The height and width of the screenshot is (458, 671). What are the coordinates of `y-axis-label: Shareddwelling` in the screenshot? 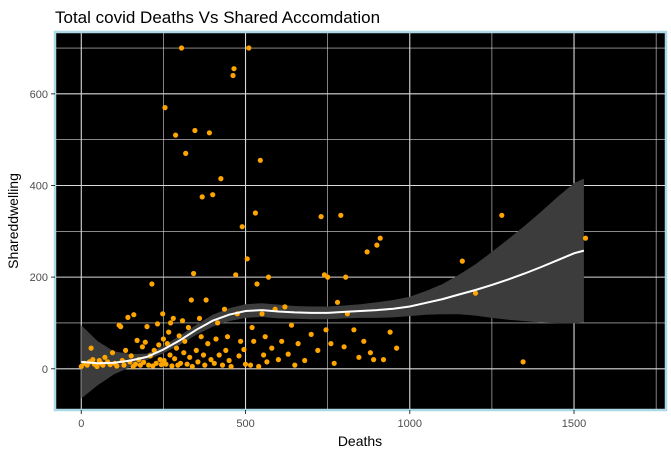 It's located at (13, 221).